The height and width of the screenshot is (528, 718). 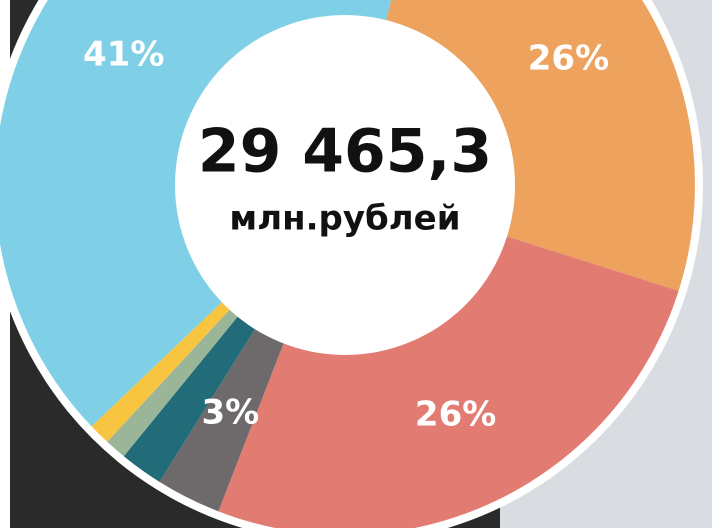 I want to click on slice-label: 3%, so click(x=231, y=412).